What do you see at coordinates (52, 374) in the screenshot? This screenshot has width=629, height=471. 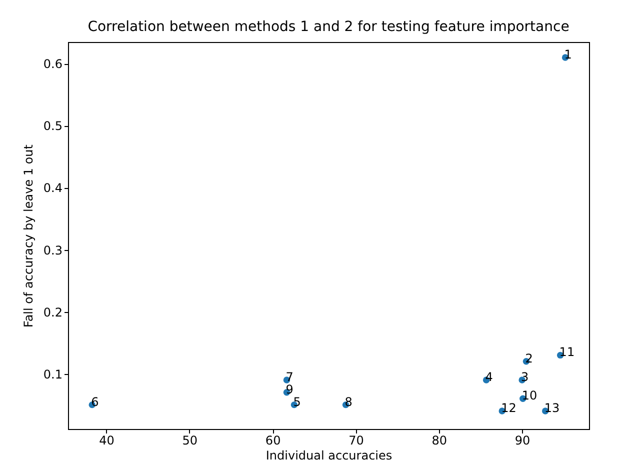 I see `y-tick-label: 0.1` at bounding box center [52, 374].